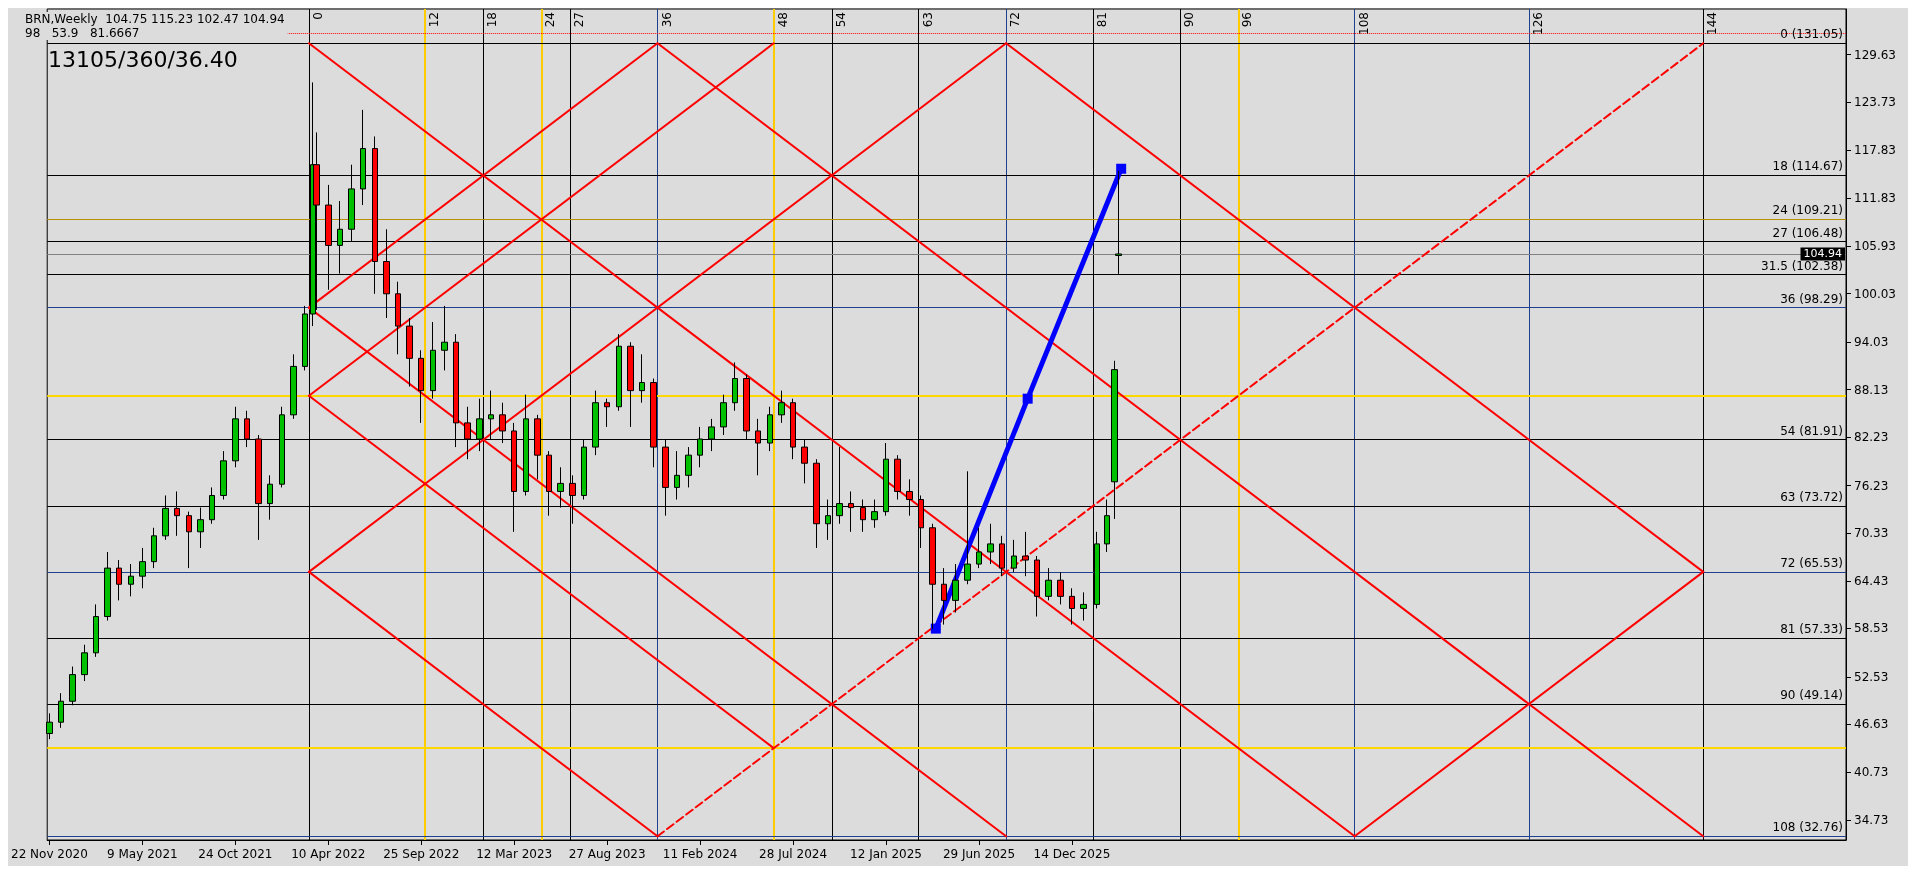  I want to click on x-tick-label: 12 Jan 2025, so click(886, 854).